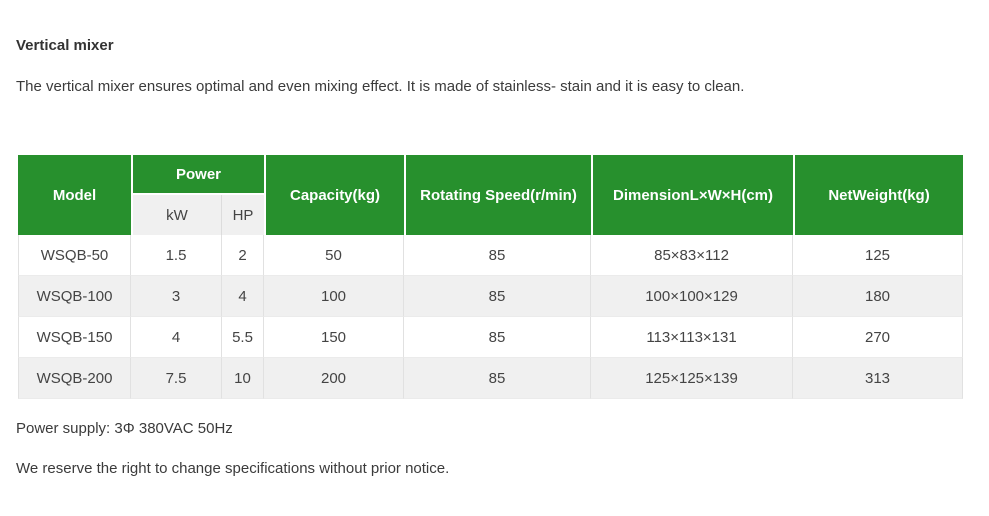  Describe the element at coordinates (878, 296) in the screenshot. I see `cell-weight: 180` at that location.